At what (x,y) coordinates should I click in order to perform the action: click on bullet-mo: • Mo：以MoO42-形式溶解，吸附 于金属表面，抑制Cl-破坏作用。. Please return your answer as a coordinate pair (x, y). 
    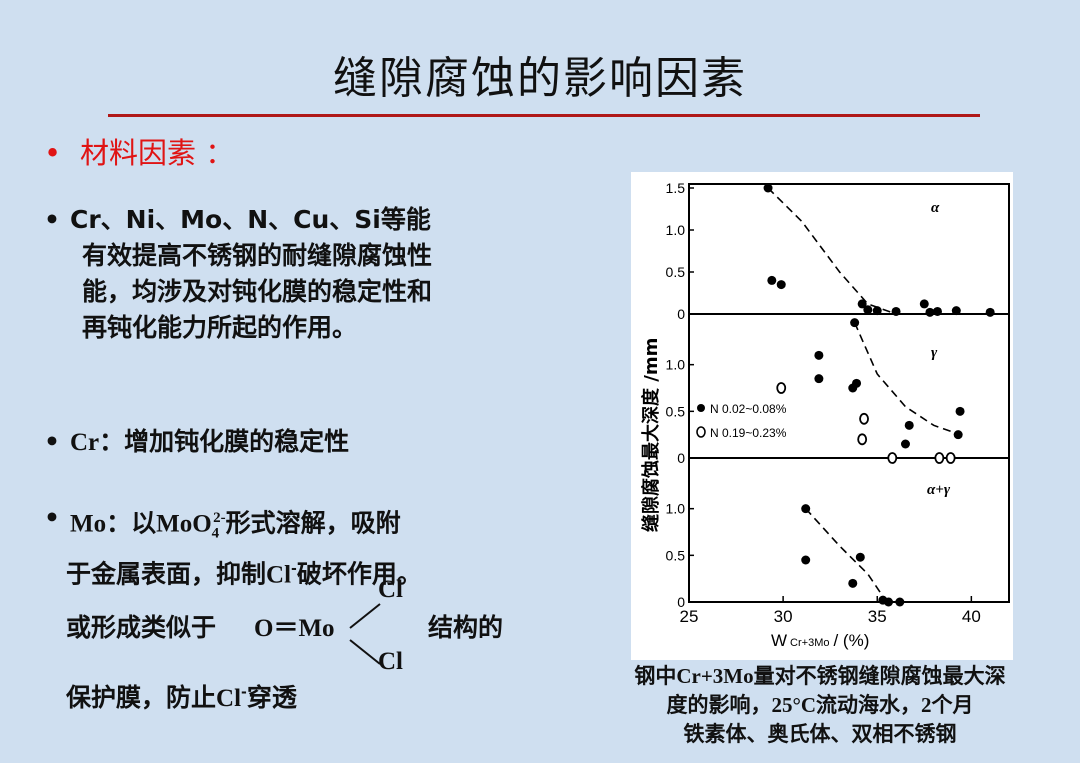
    Looking at the image, I should click on (292, 547).